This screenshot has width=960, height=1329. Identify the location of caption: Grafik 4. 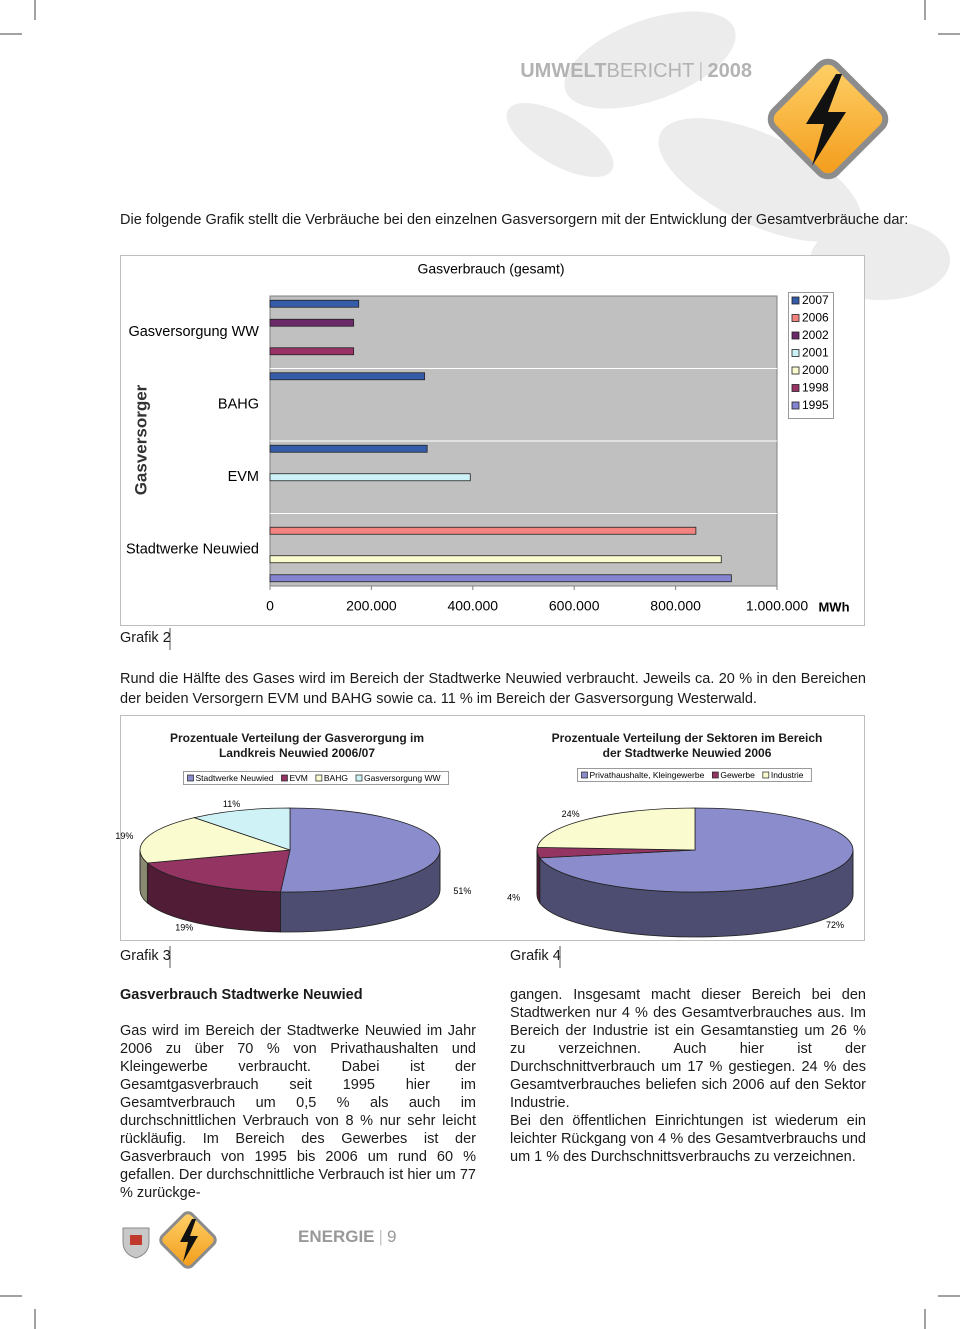
(535, 956).